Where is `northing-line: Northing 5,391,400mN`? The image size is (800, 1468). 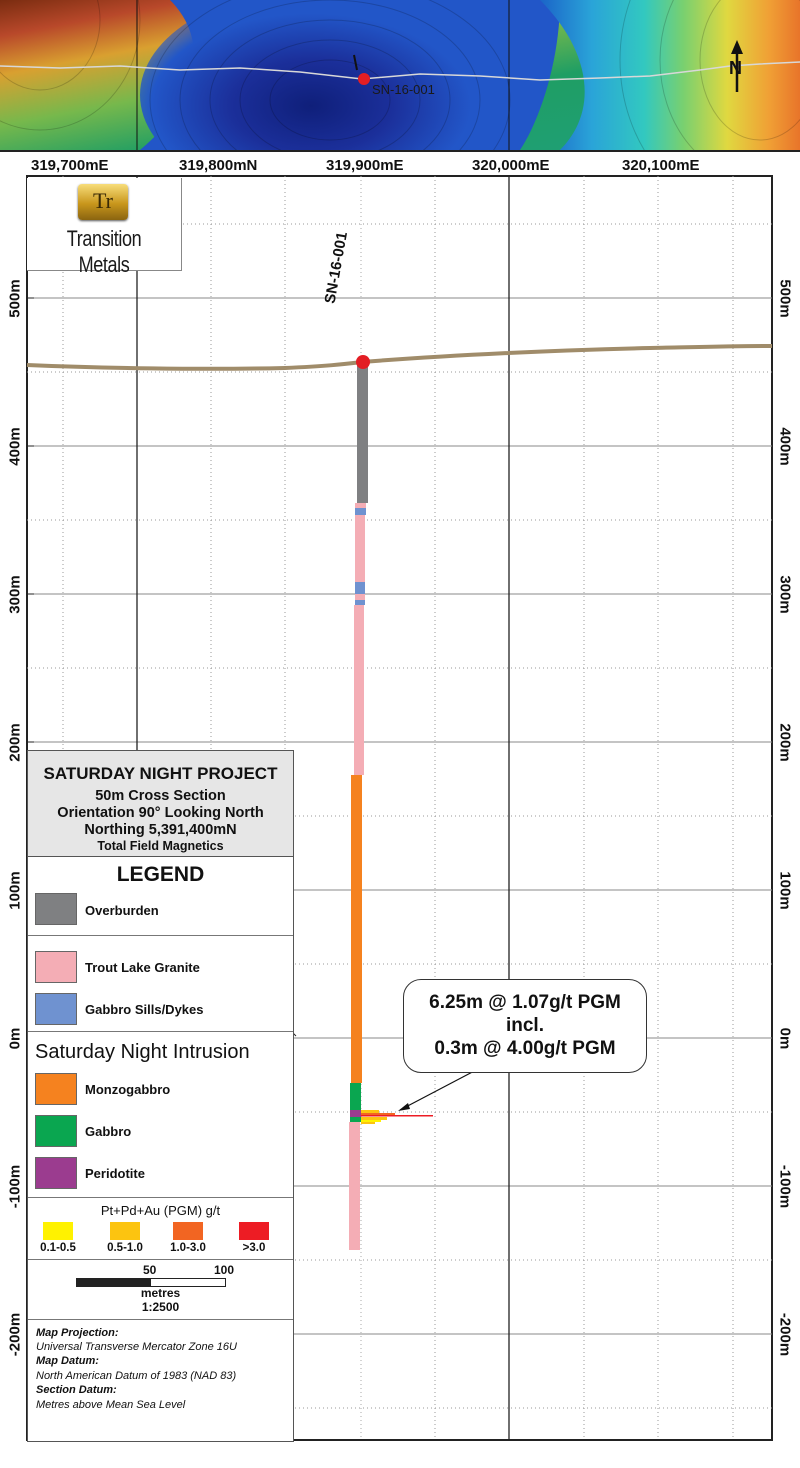
northing-line: Northing 5,391,400mN is located at coordinates (160, 830).